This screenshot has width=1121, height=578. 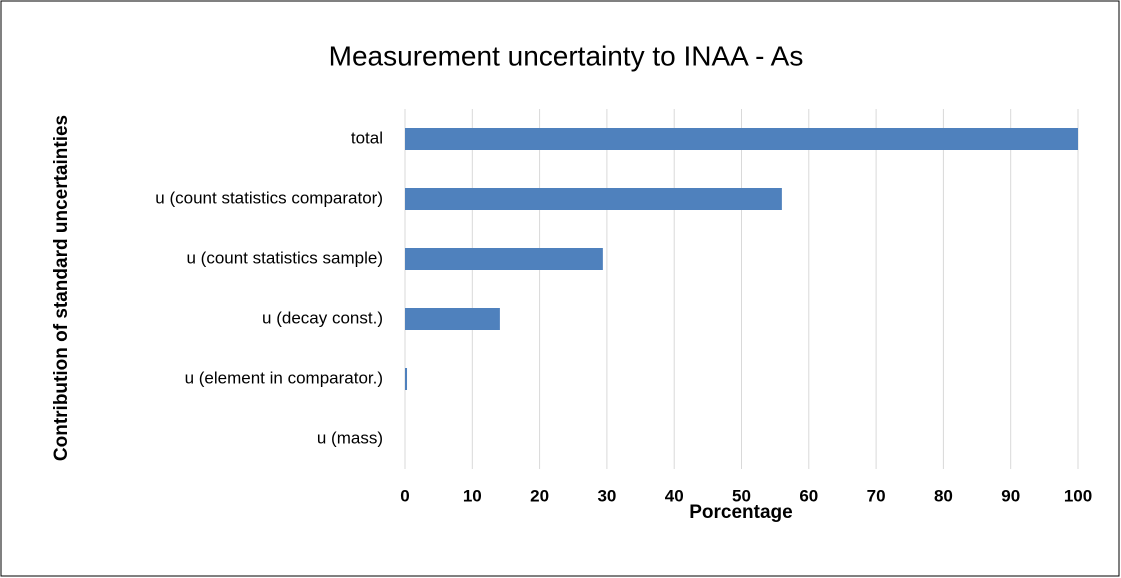 I want to click on x-tick-label: 80, so click(x=943, y=495).